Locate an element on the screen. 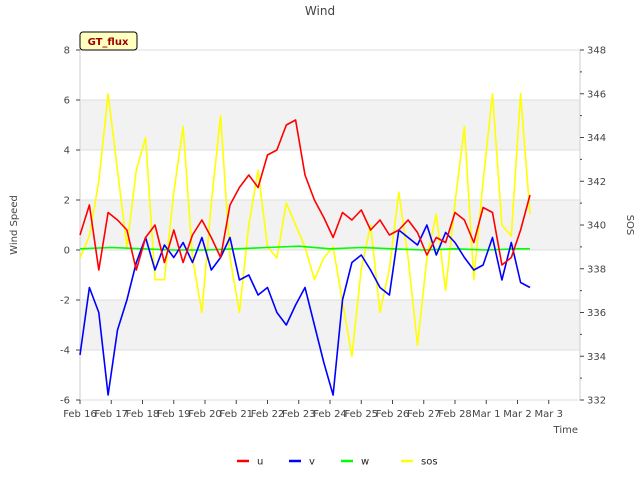  y-tick-label: 0 is located at coordinates (67, 251).